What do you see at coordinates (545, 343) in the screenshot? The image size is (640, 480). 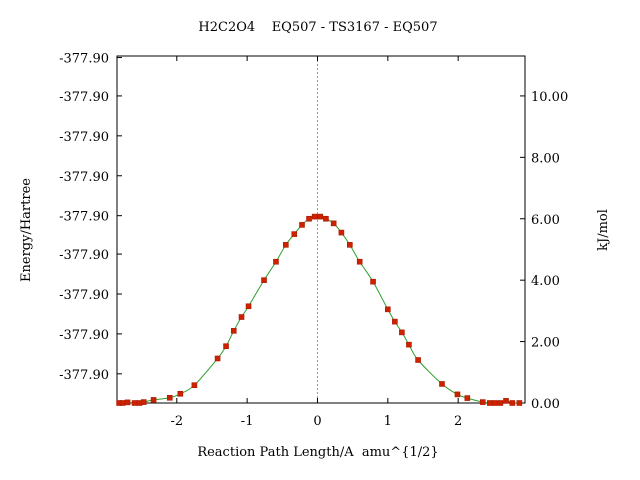 I see `y-right-tick-label: 2.00` at bounding box center [545, 343].